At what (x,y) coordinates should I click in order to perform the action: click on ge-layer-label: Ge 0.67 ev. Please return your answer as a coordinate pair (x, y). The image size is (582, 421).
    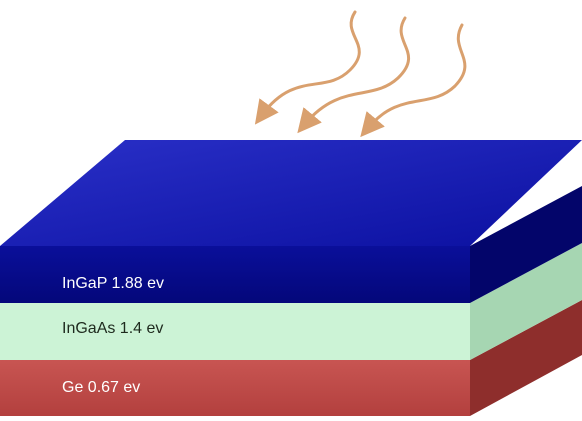
    Looking at the image, I should click on (101, 387).